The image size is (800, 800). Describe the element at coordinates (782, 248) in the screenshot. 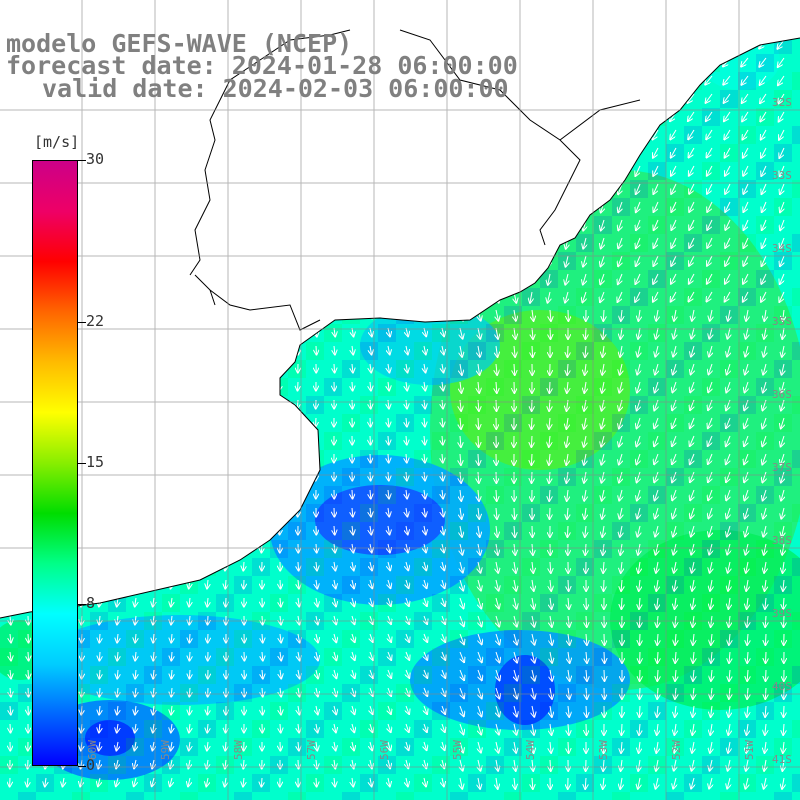

I see `latitude-label: 34S` at that location.